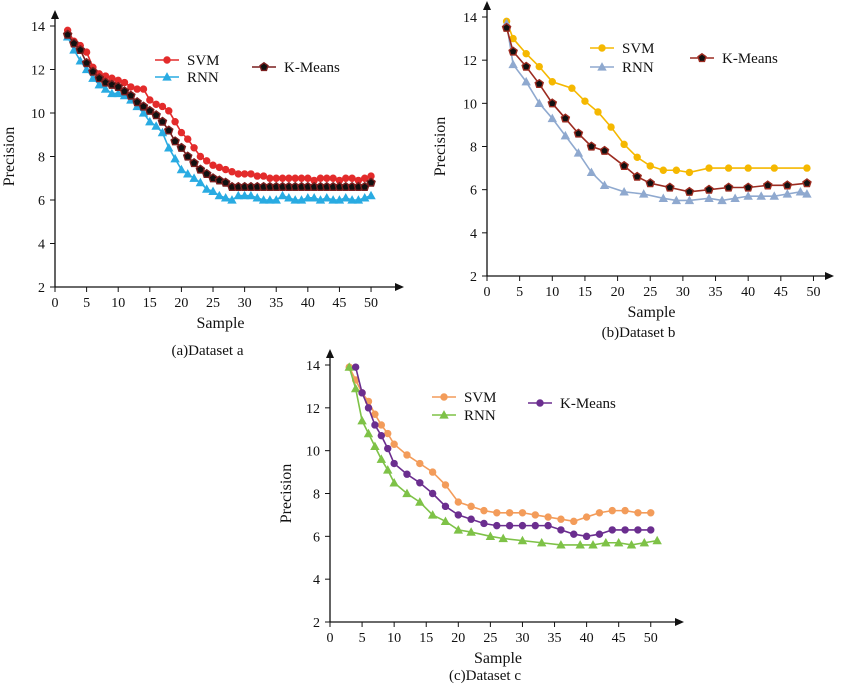  What do you see at coordinates (829, 276) in the screenshot?
I see `x-axis-arrow` at bounding box center [829, 276].